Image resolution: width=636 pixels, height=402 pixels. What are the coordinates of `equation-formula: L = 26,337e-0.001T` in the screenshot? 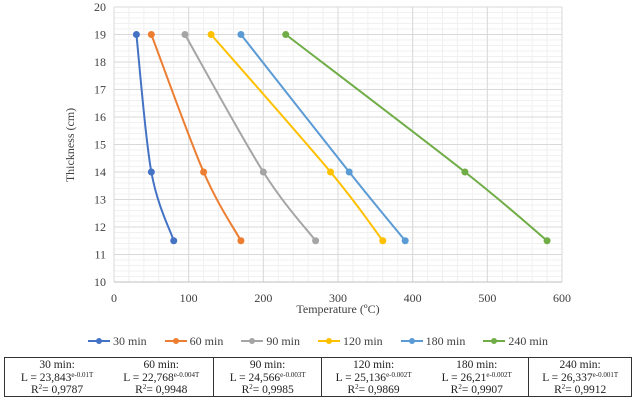 It's located at (580, 377).